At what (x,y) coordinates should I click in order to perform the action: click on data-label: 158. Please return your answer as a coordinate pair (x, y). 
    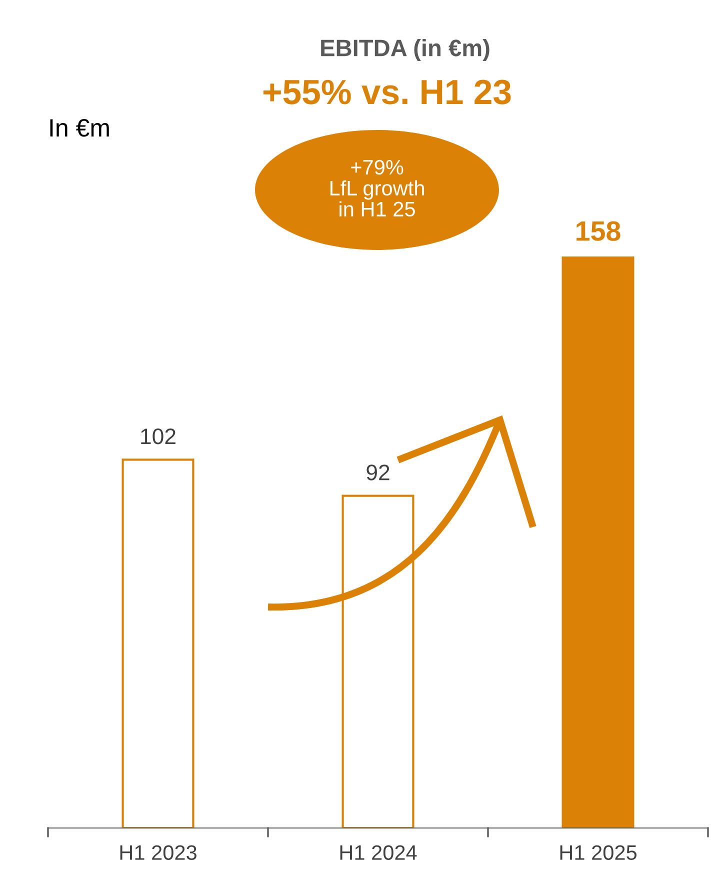
    Looking at the image, I should click on (598, 231).